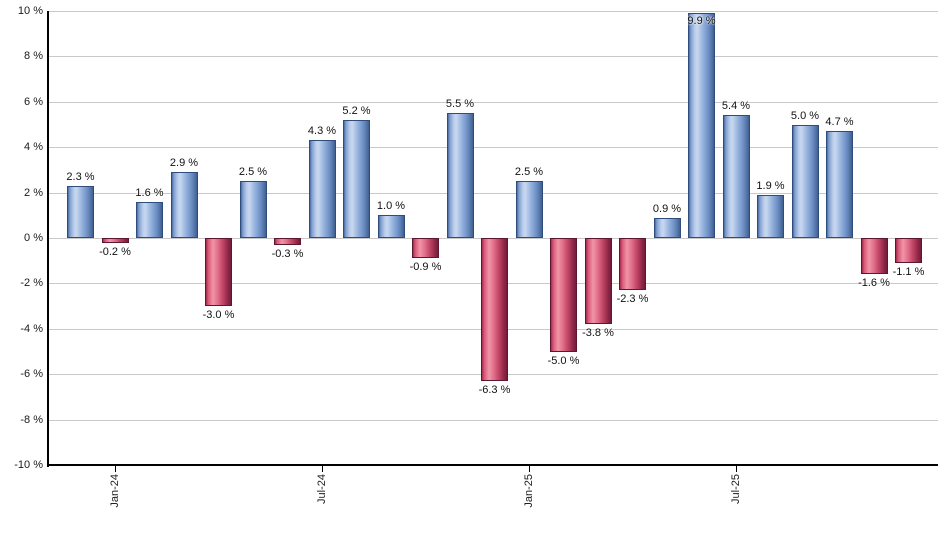  Describe the element at coordinates (31, 283) in the screenshot. I see `y-tick-label: -2 %` at that location.